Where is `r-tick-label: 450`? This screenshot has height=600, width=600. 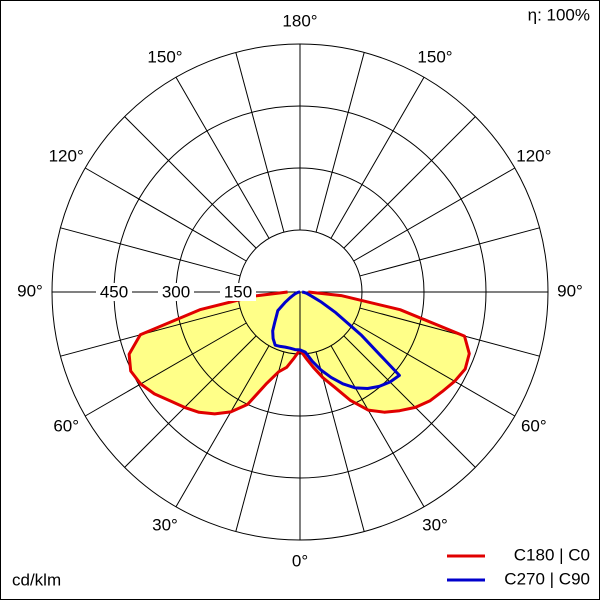 r-tick-label: 450 is located at coordinates (114, 291).